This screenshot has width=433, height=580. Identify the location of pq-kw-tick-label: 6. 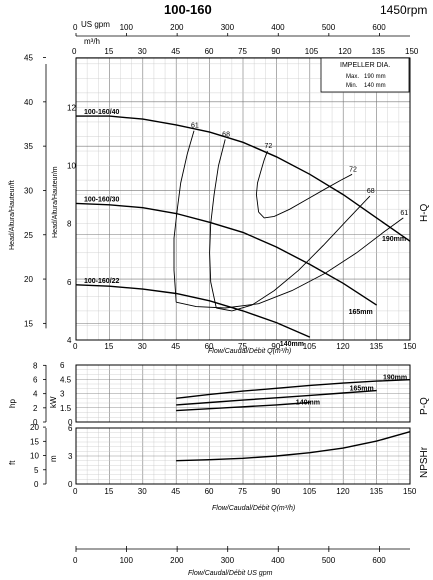
(62, 365).